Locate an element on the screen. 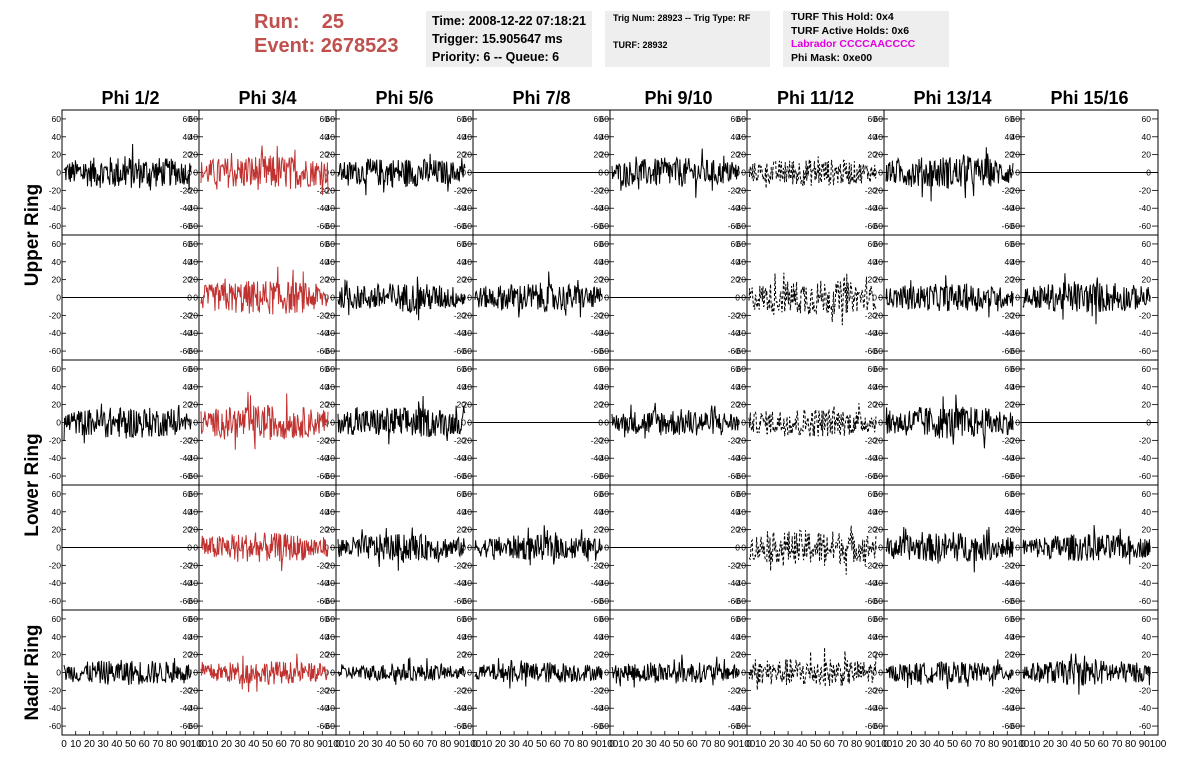  column-label: Phi 15/16 is located at coordinates (1089, 98).